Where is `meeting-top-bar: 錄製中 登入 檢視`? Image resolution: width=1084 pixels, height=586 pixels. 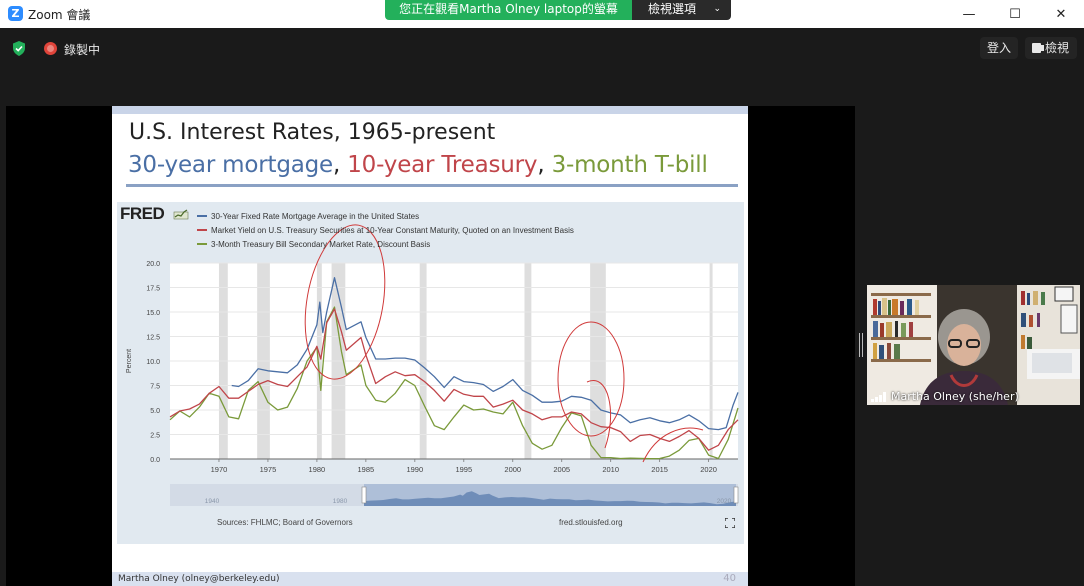
meeting-top-bar: 錄製中 登入 檢視 is located at coordinates (542, 48).